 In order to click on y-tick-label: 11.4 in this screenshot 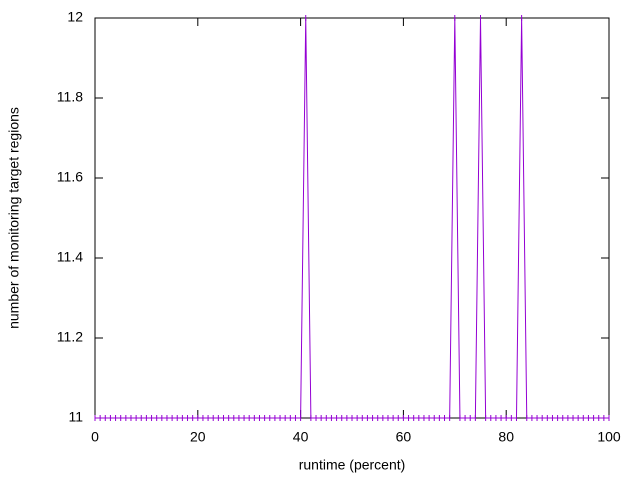, I will do `click(70, 257)`.